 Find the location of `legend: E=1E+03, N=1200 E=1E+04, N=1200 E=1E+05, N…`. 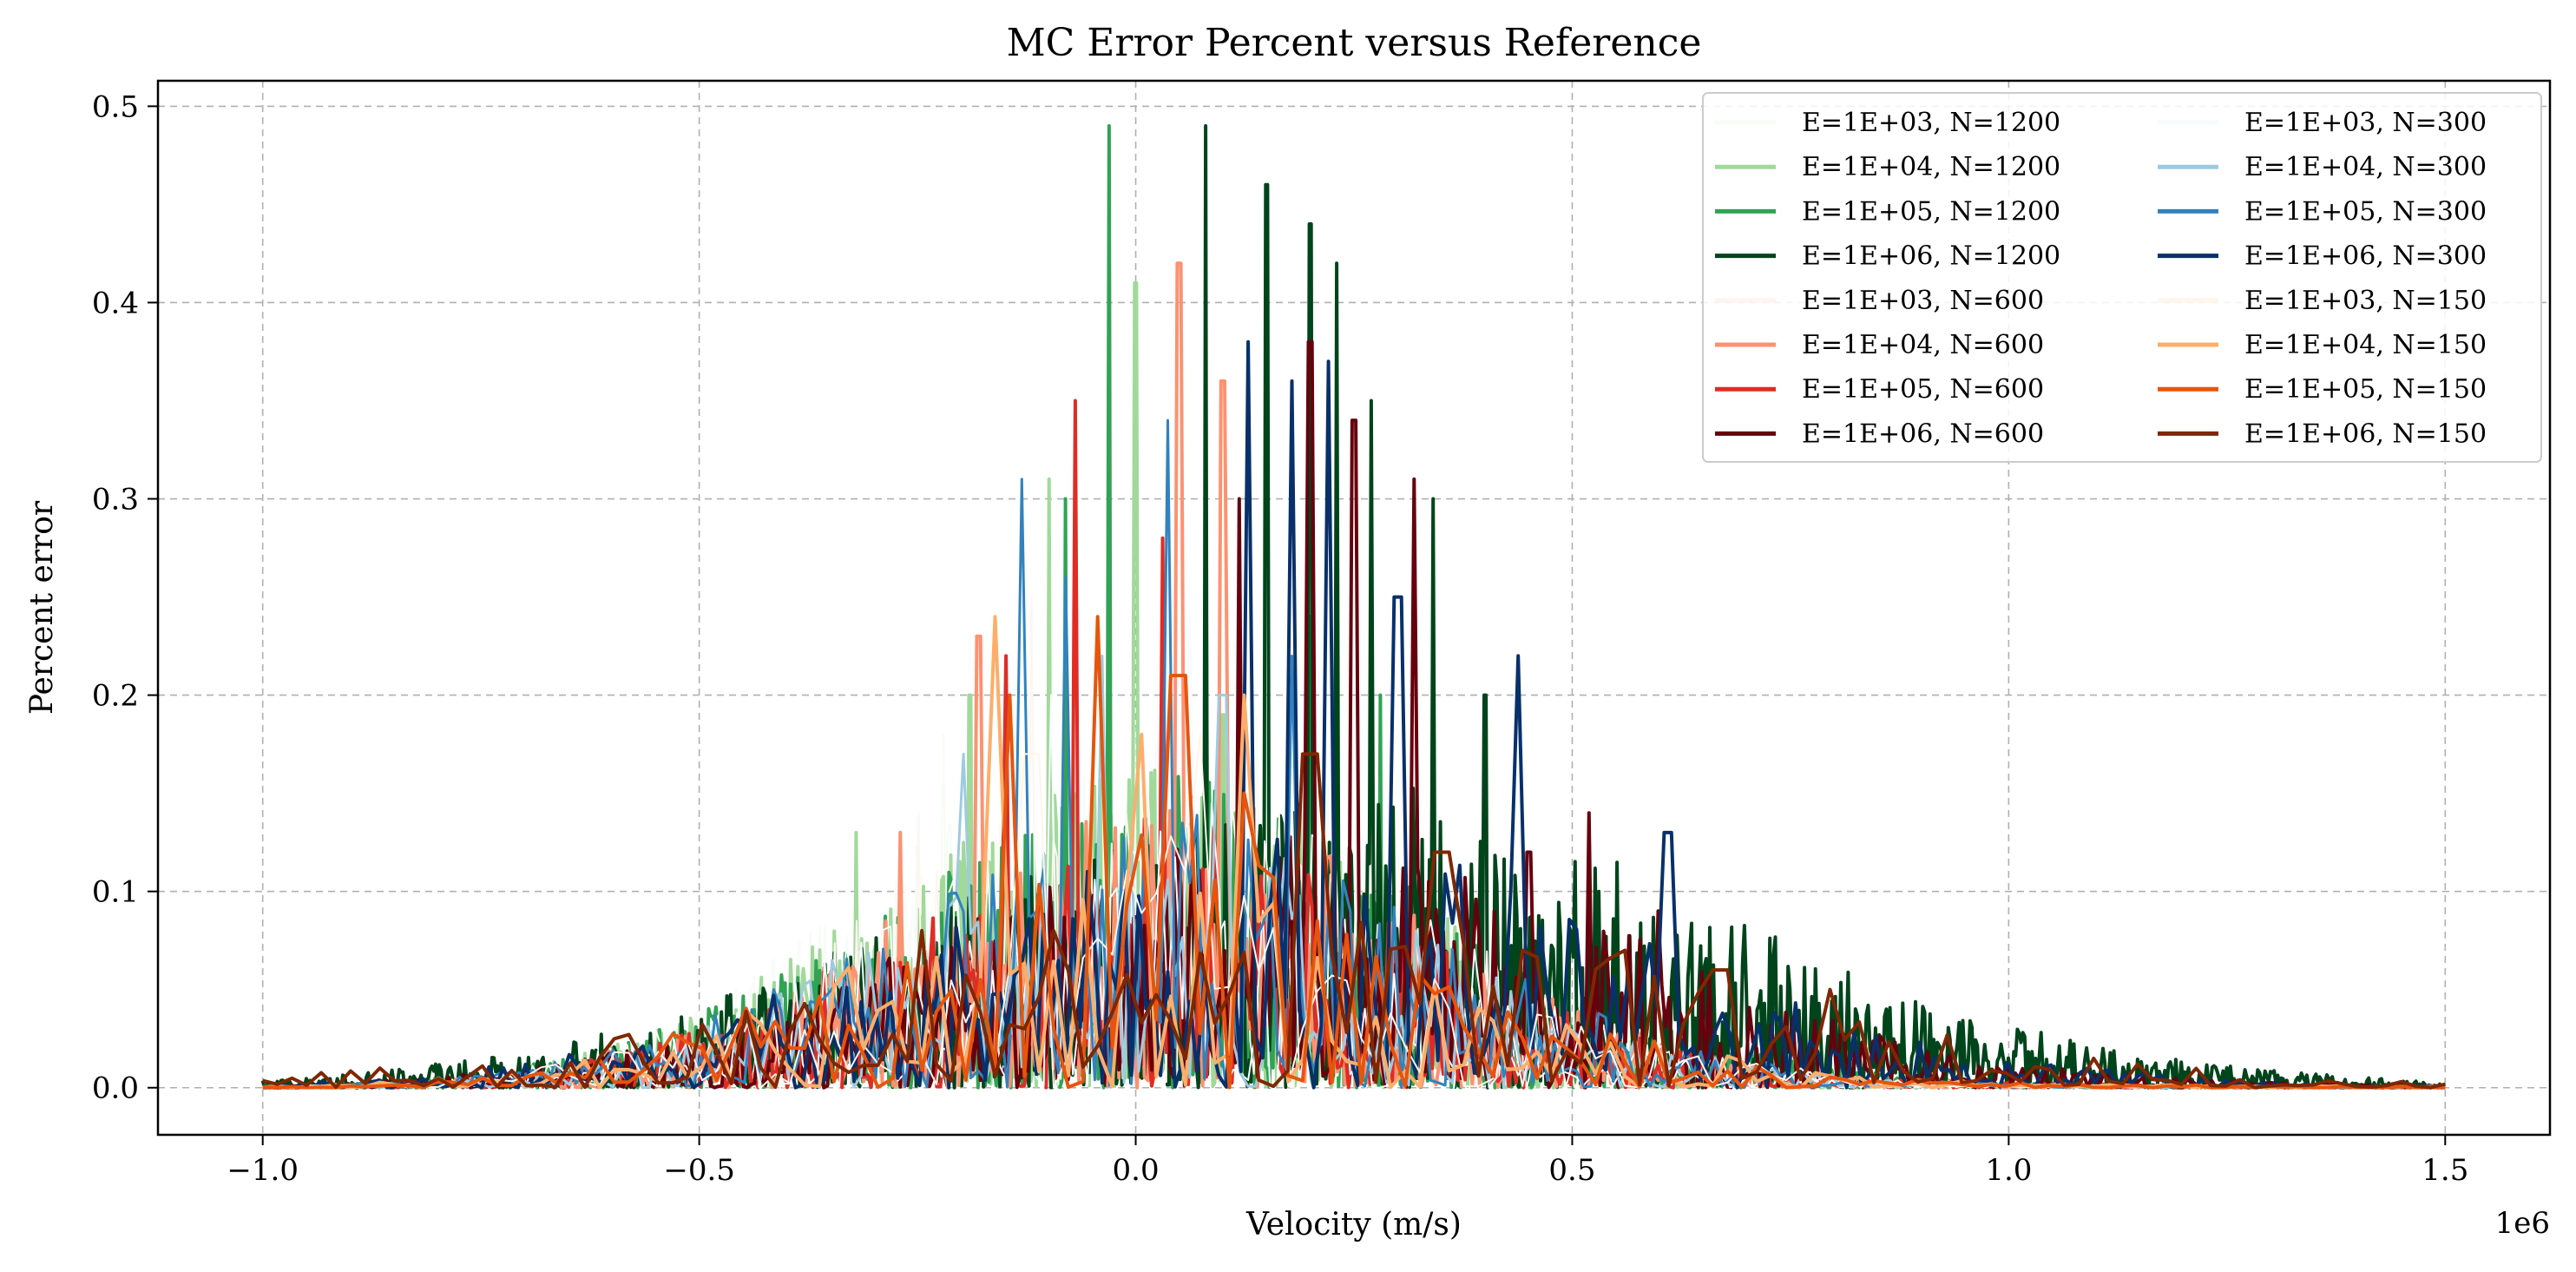

legend: E=1E+03, N=1200 E=1E+04, N=1200 E=1E+05, N… is located at coordinates (2122, 277).